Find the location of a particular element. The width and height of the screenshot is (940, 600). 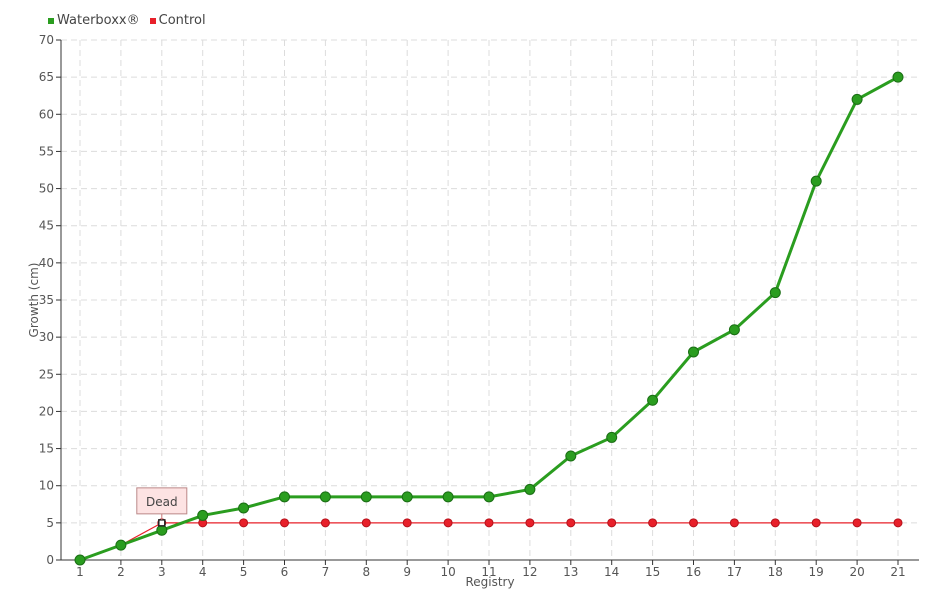

annotation-label: Dead is located at coordinates (162, 502).